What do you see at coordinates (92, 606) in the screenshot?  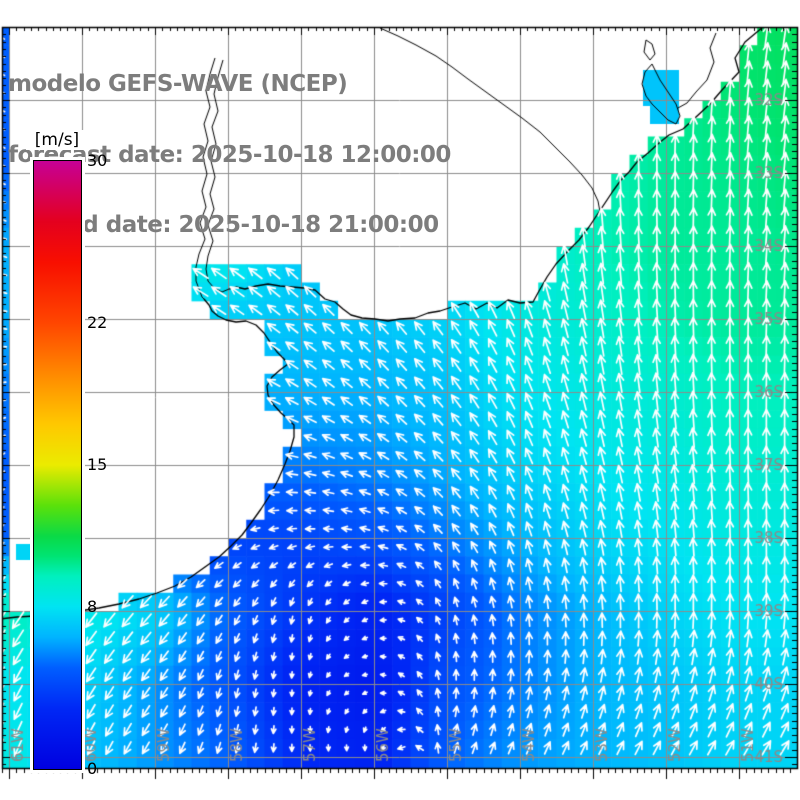 I see `colorbar-tick-label: 8` at bounding box center [92, 606].